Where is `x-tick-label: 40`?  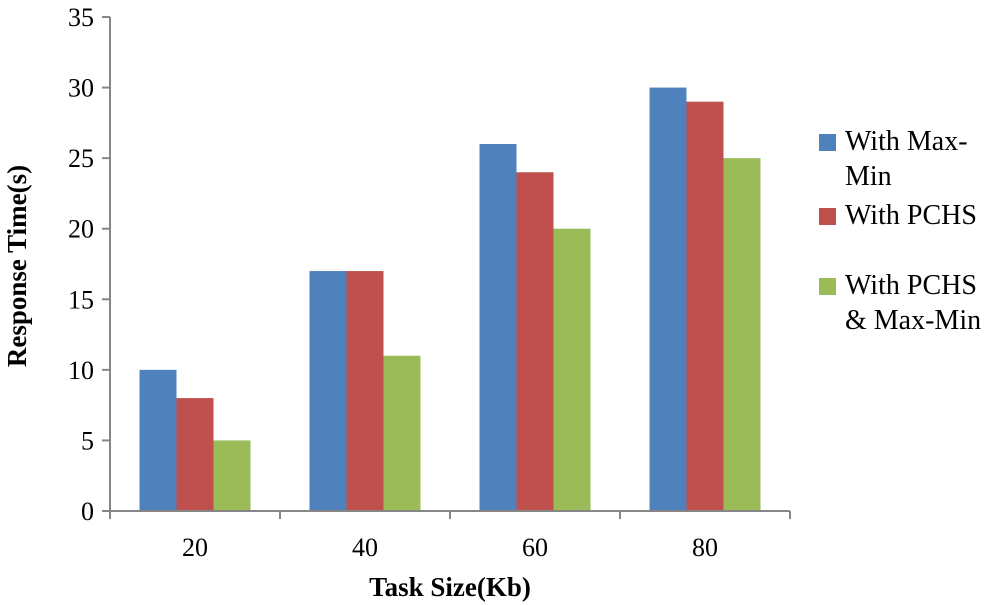
x-tick-label: 40 is located at coordinates (365, 547).